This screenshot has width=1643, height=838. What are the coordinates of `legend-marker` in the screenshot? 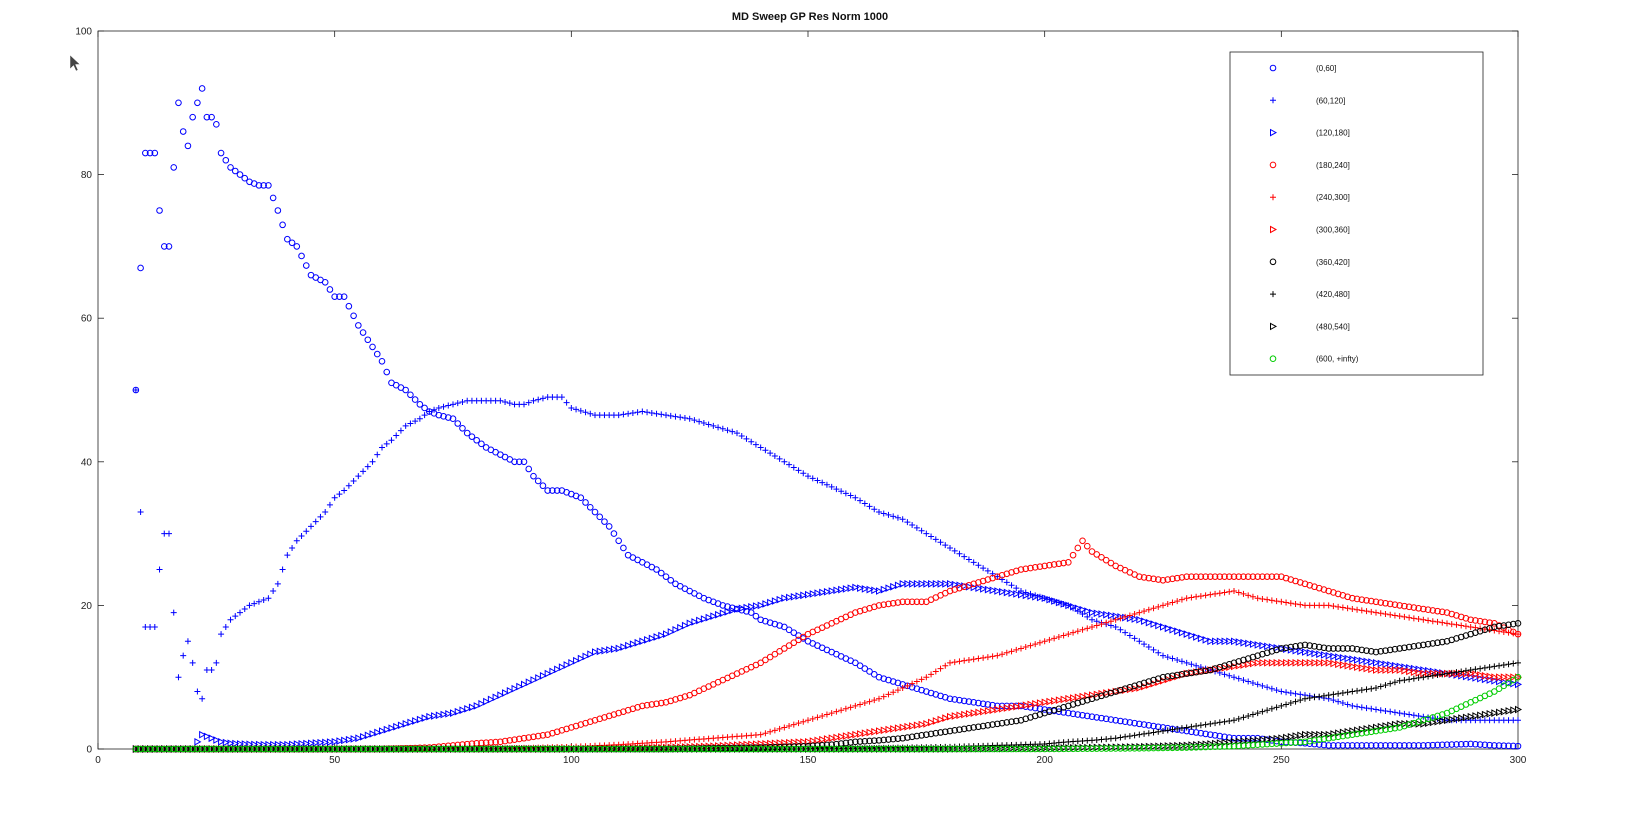 It's located at (1274, 326).